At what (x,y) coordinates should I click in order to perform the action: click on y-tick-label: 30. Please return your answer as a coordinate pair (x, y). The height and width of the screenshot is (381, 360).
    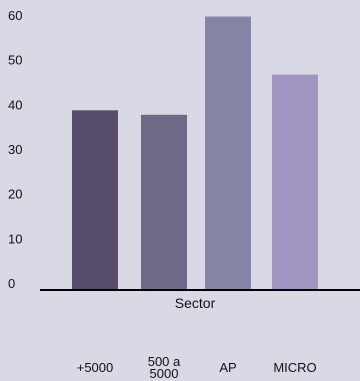
    Looking at the image, I should click on (15, 149).